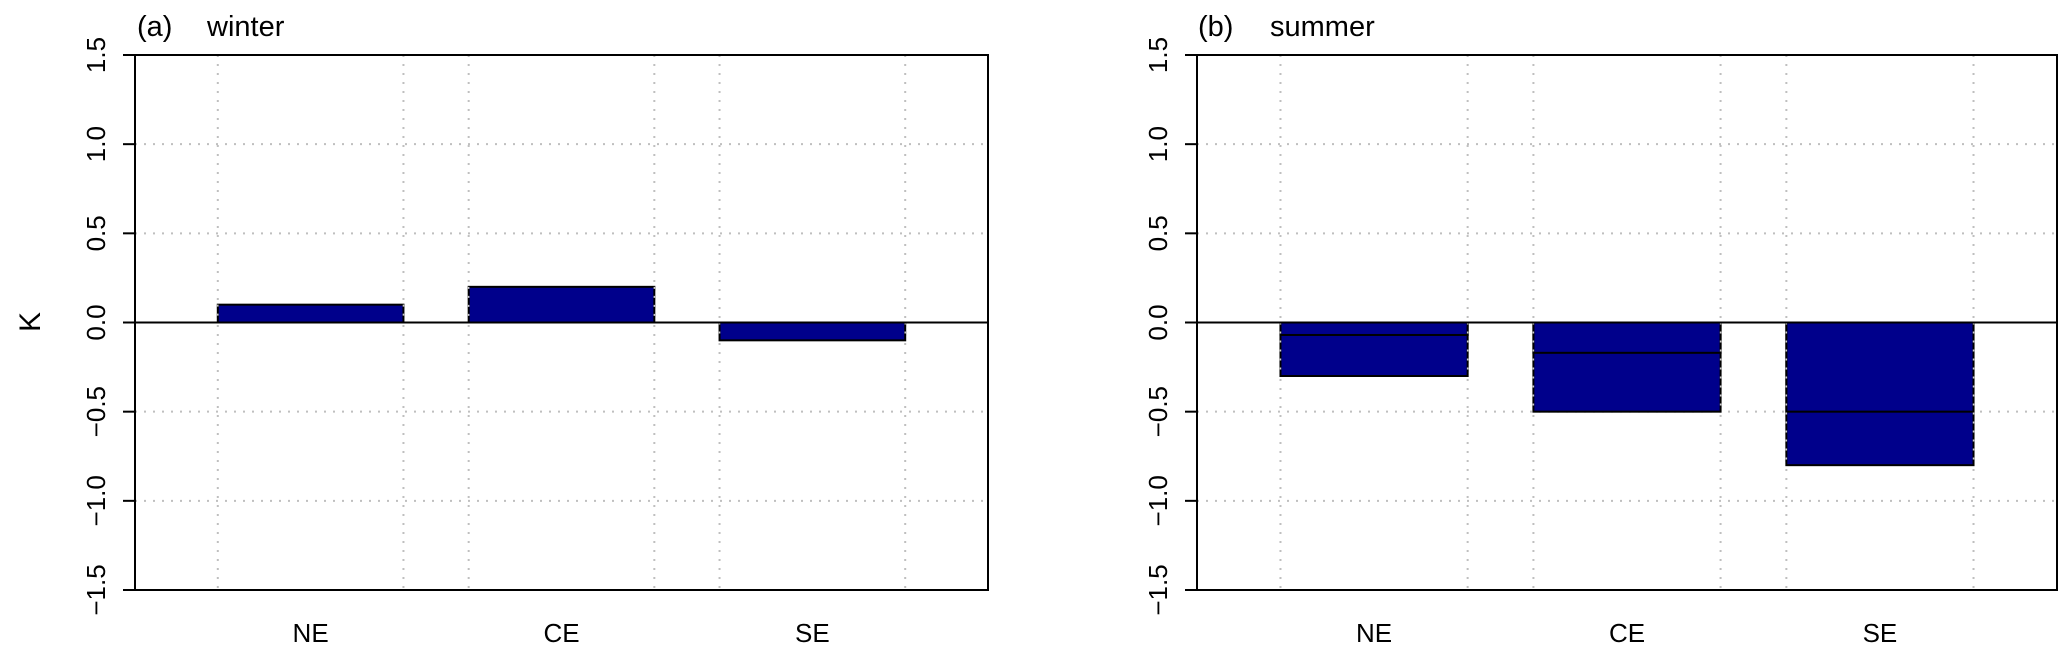 This screenshot has width=2067, height=665. I want to click on panel-title: summer, so click(1322, 27).